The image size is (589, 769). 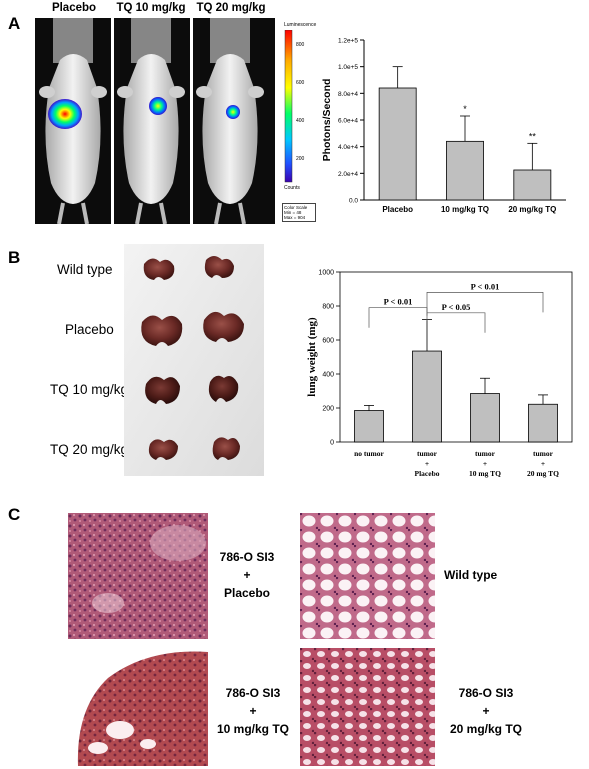 I want to click on histology-tq20-image, so click(x=367, y=707).